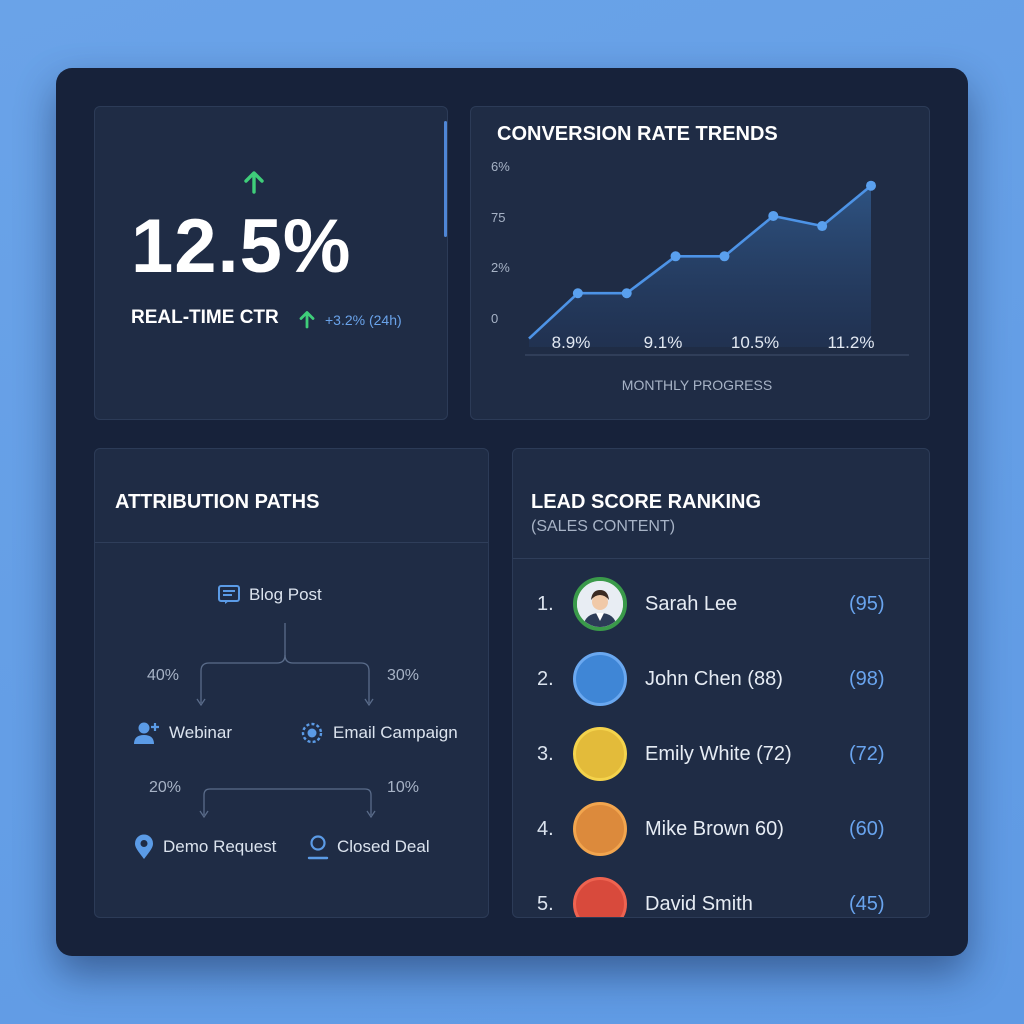 The height and width of the screenshot is (1024, 1024). Describe the element at coordinates (571, 342) in the screenshot. I see `x-tick-label: 8.9%` at that location.